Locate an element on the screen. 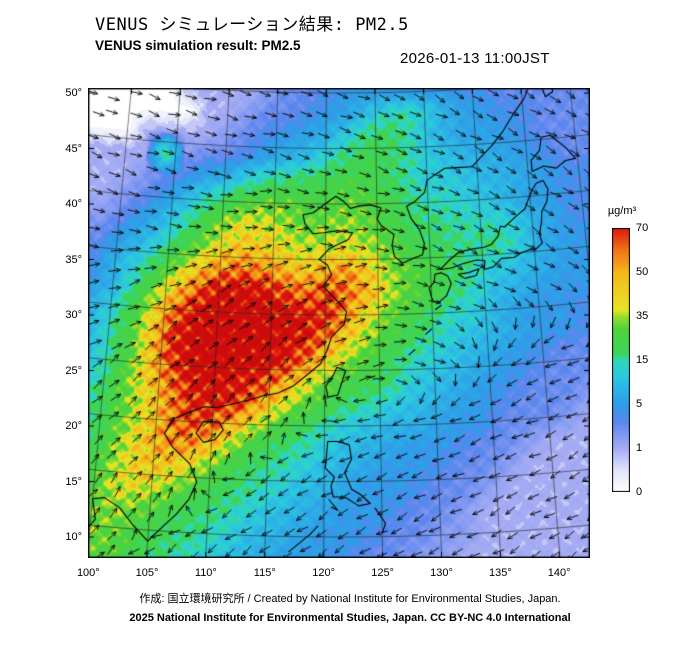  lat-tick-label: 15° is located at coordinates (73, 481).